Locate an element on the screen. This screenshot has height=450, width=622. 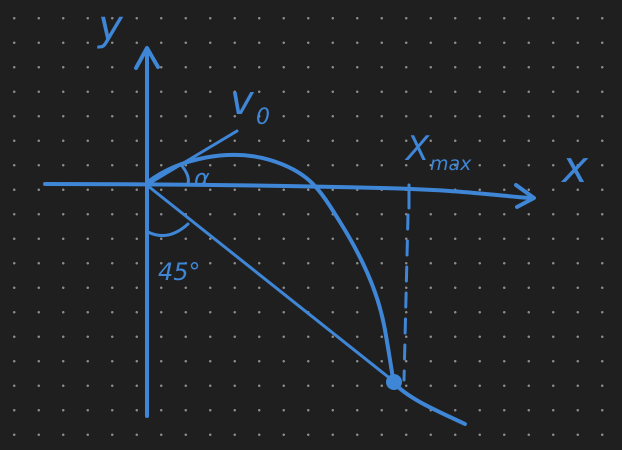
x-max-label: X is located at coordinates (417, 149).